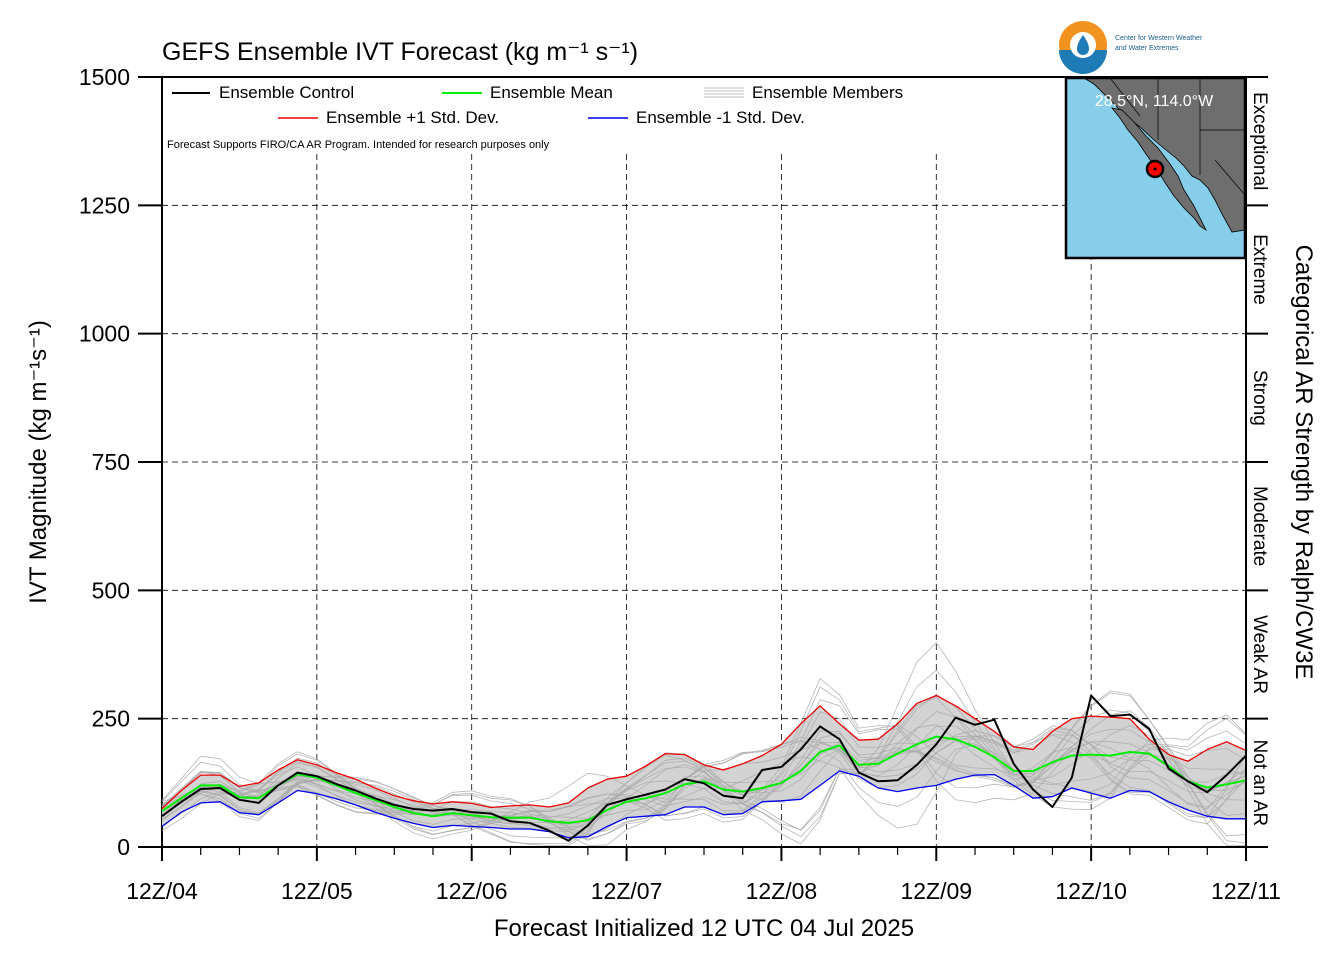 This screenshot has height=962, width=1336. I want to click on logo-text-line2: and Water Extremes, so click(1147, 48).